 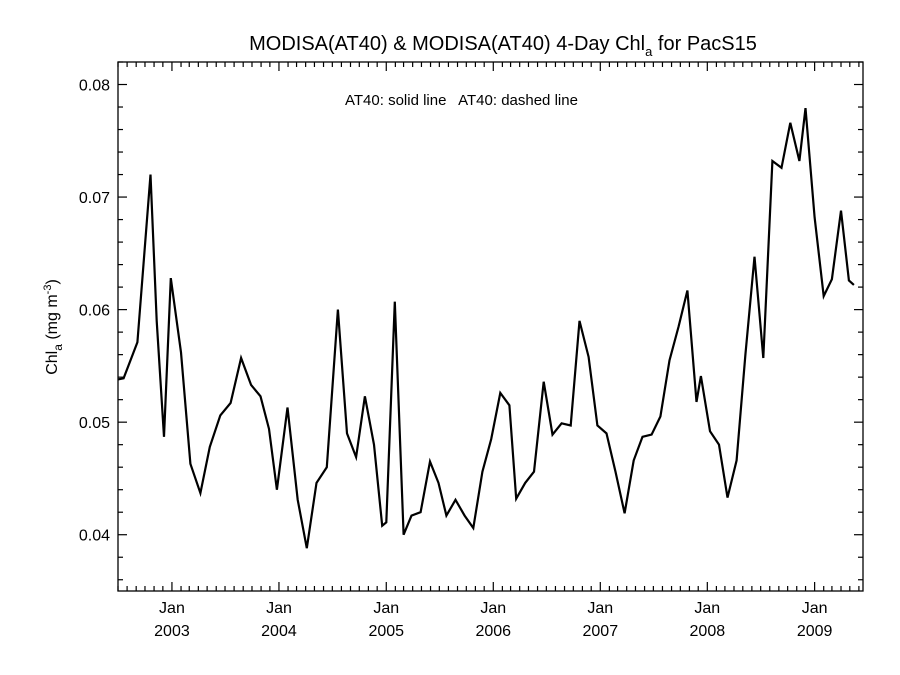 What do you see at coordinates (447, 44) in the screenshot?
I see `chart-title-main: MODISA(AT40) & MODISA(AT40) 4-Day Chl` at bounding box center [447, 44].